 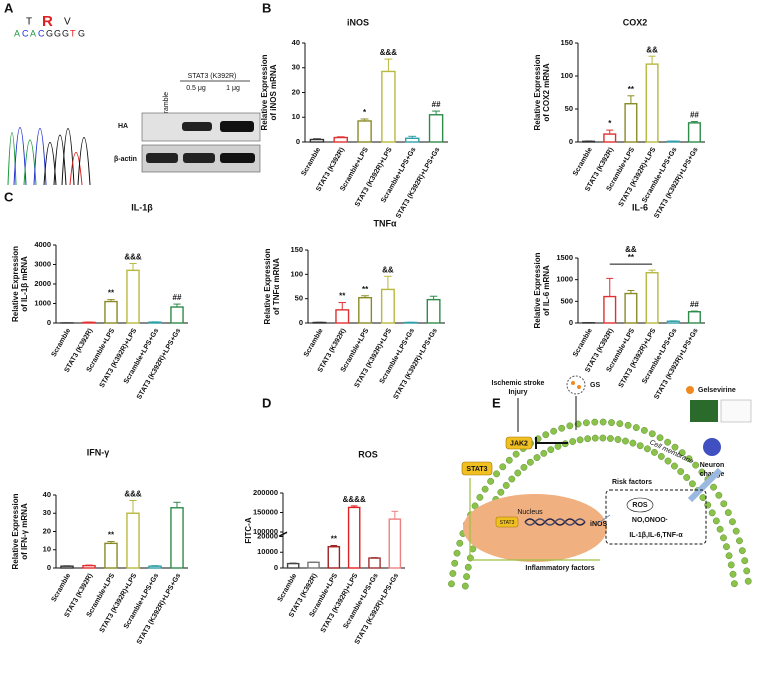 What do you see at coordinates (632, 482) in the screenshot?
I see `risk-title: Risk factors` at bounding box center [632, 482].